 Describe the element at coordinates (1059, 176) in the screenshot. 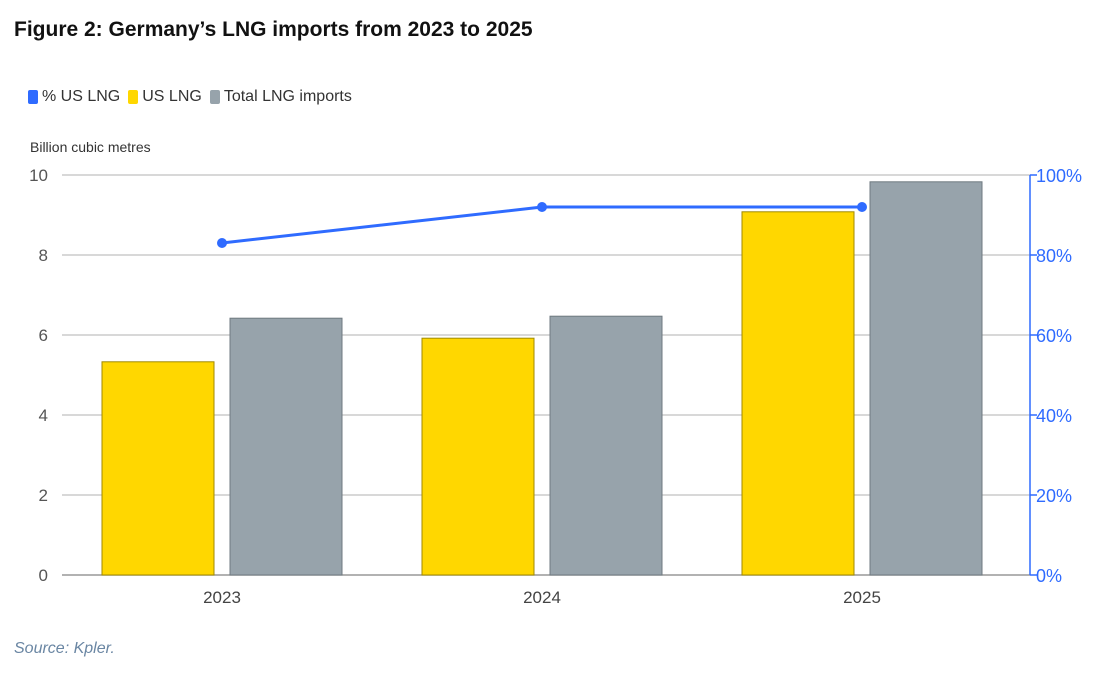

I see `y2-tick-label: 100%` at that location.